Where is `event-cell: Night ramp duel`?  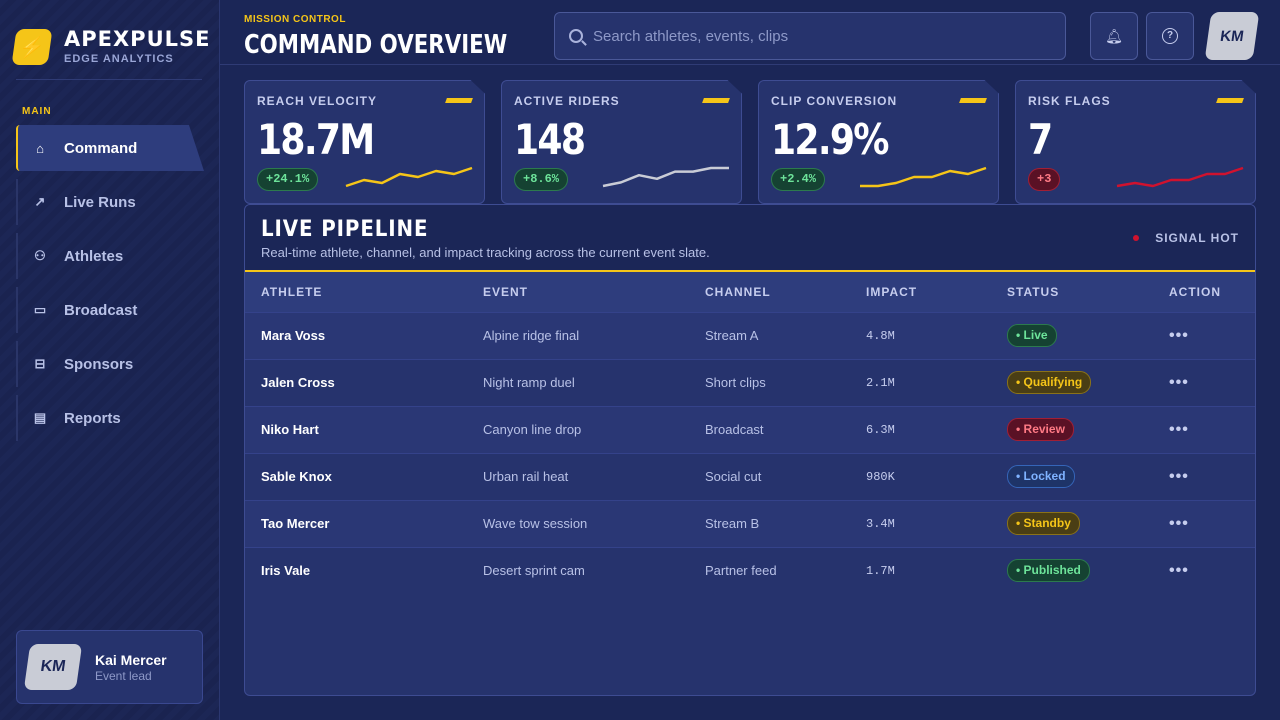
event-cell: Night ramp duel is located at coordinates (578, 382).